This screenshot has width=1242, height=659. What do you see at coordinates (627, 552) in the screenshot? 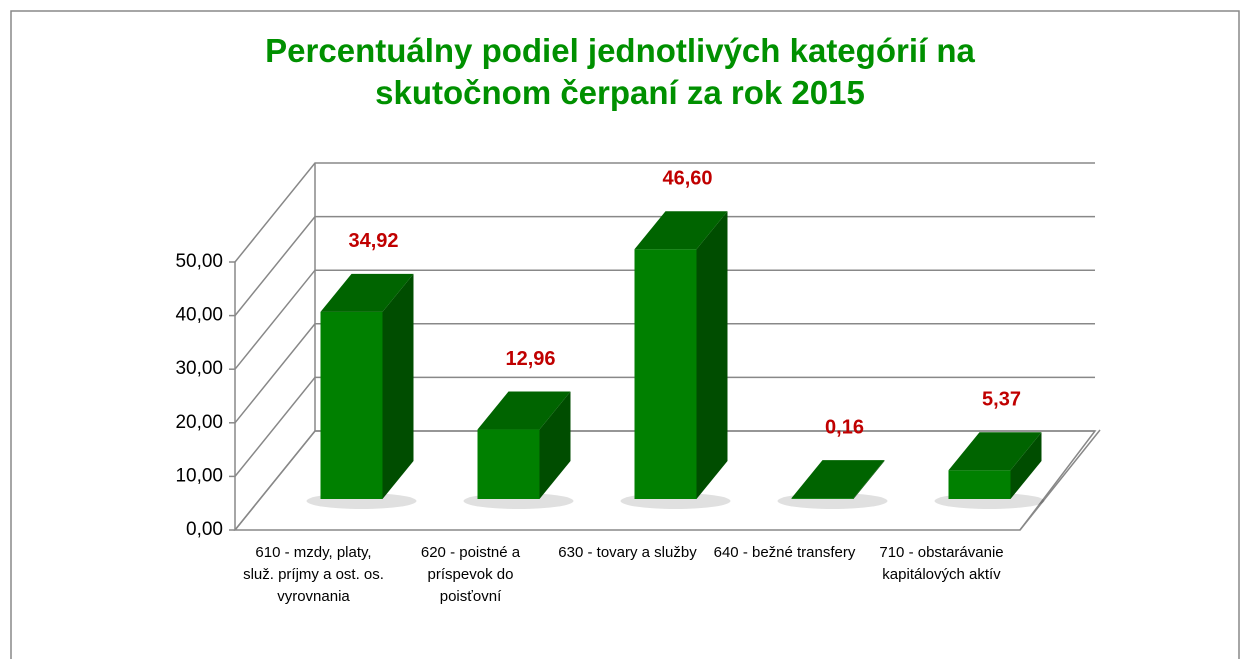
I see `x-tick-label: 630 - tovary a služby` at bounding box center [627, 552].